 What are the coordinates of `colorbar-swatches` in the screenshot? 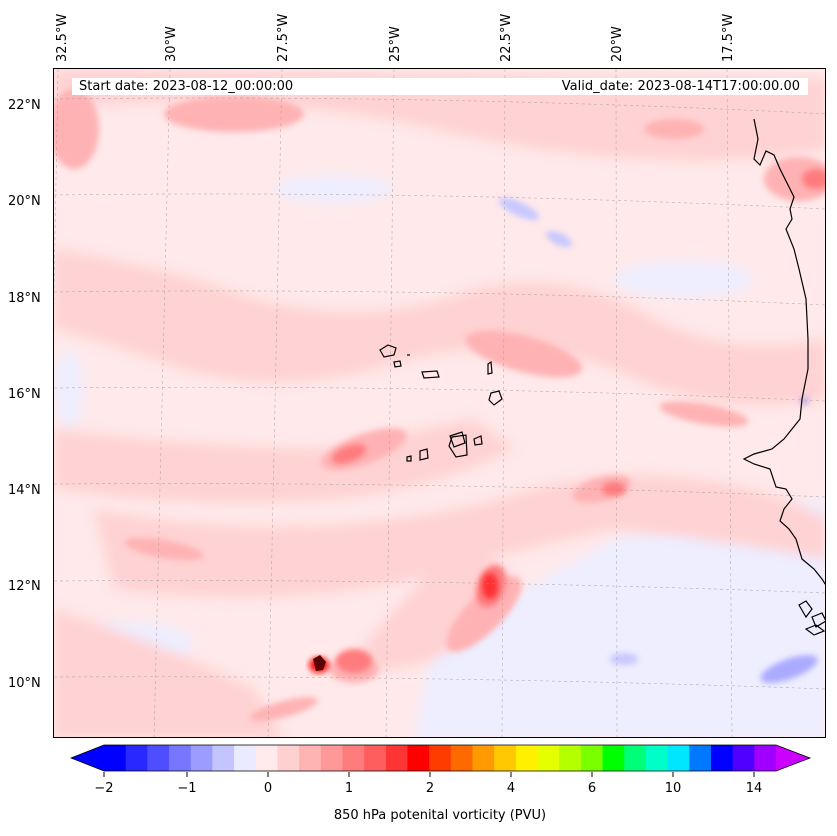 It's located at (441, 758).